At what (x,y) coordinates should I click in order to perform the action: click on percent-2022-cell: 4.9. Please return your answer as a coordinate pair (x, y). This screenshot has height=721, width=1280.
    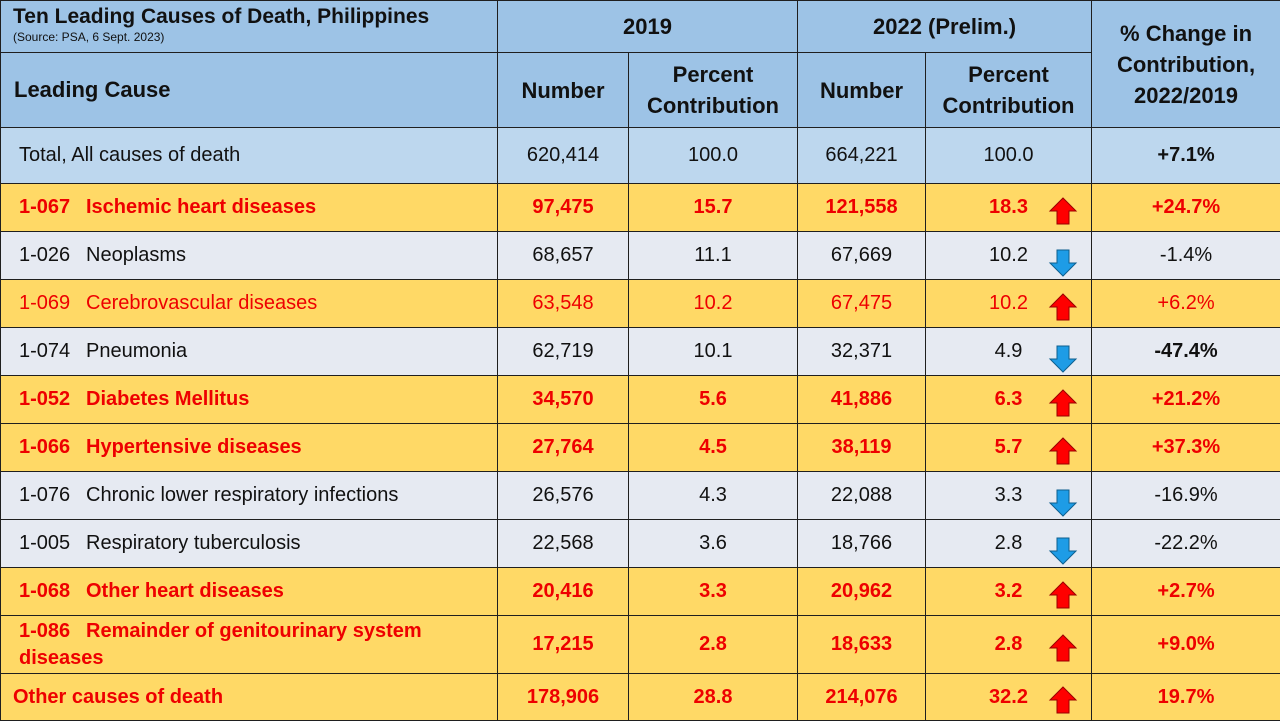
    Looking at the image, I should click on (1009, 352).